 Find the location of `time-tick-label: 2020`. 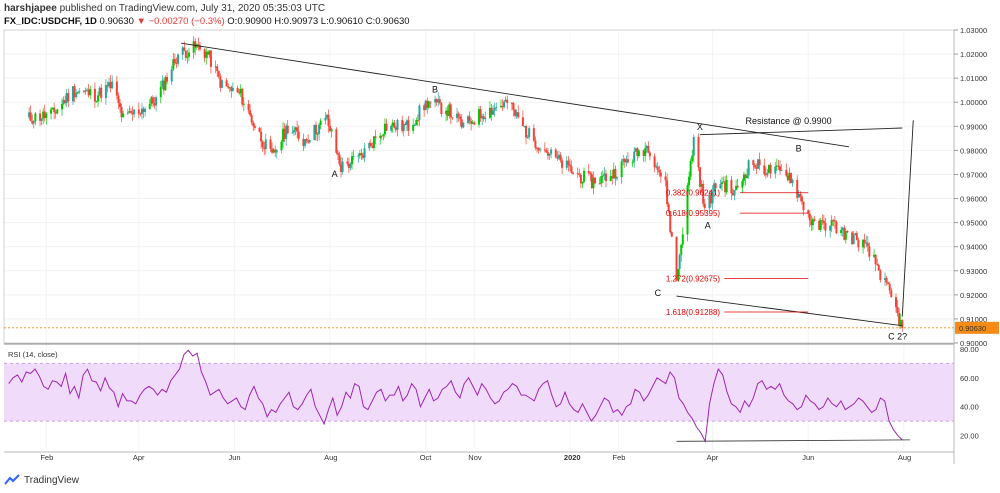

time-tick-label: 2020 is located at coordinates (572, 457).